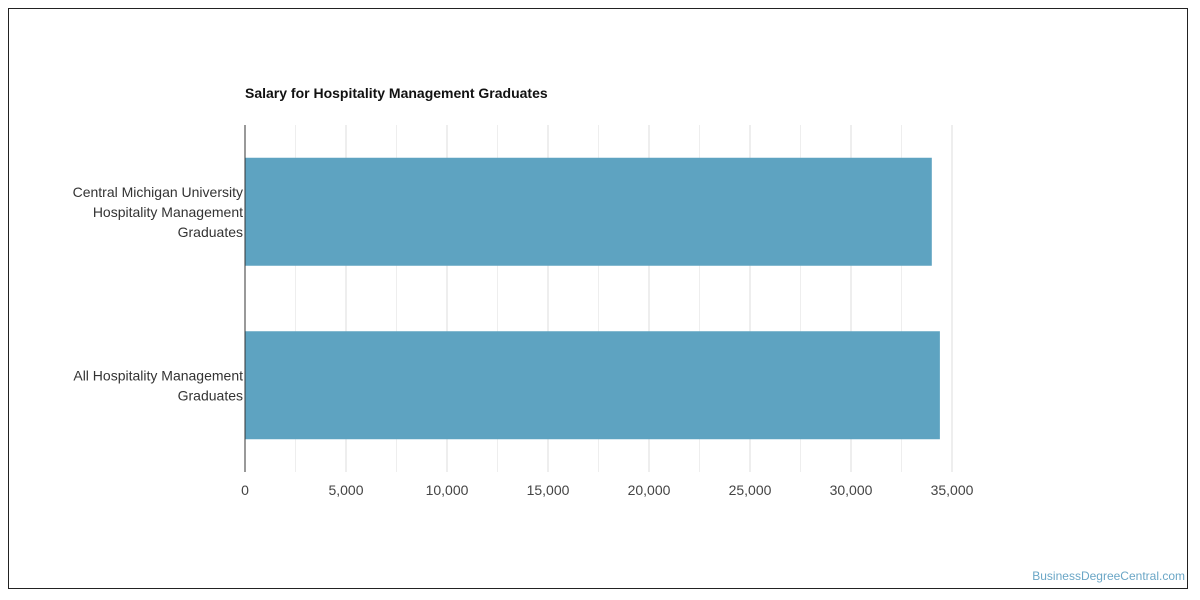 The height and width of the screenshot is (600, 1200). Describe the element at coordinates (1108, 576) in the screenshot. I see `source-watermark: BusinessDegreeCentral.com` at that location.